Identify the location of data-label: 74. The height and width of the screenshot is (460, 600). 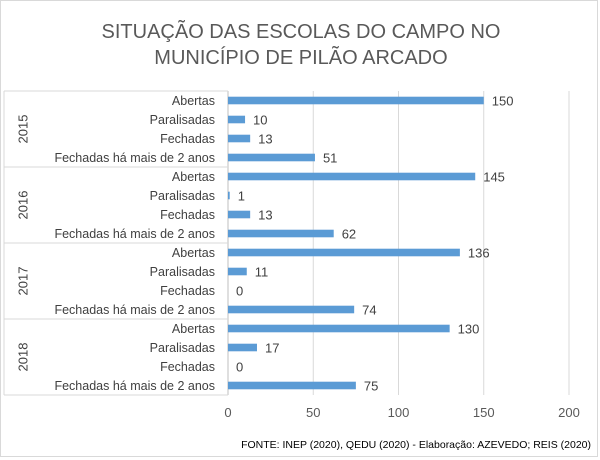
(369, 310).